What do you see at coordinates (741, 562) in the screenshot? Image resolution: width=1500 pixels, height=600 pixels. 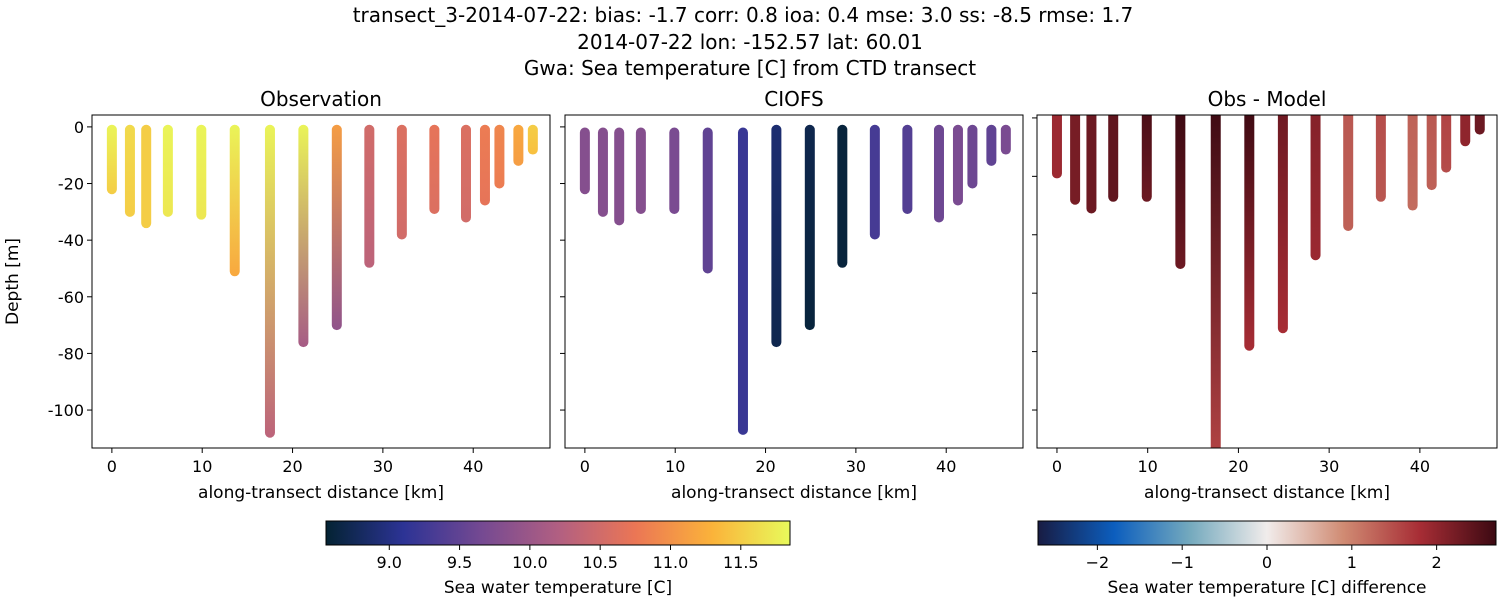 I see `colorbar-tick-label: 11.5` at bounding box center [741, 562].